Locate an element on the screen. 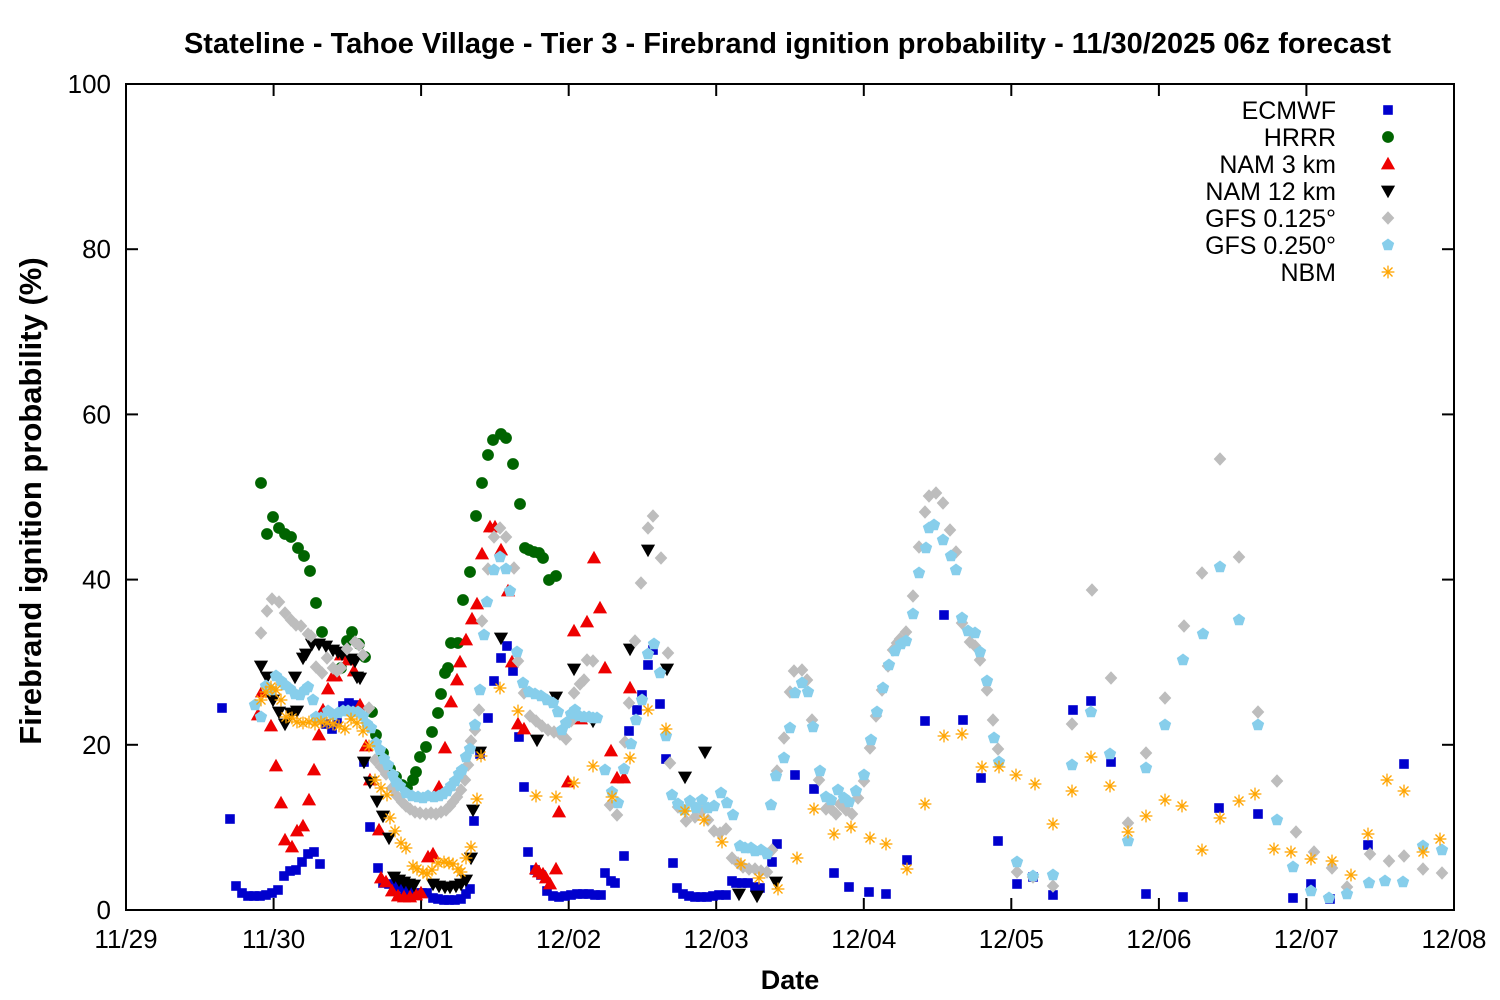 The width and height of the screenshot is (1500, 1000). svg-text: 40 is located at coordinates (96, 580).